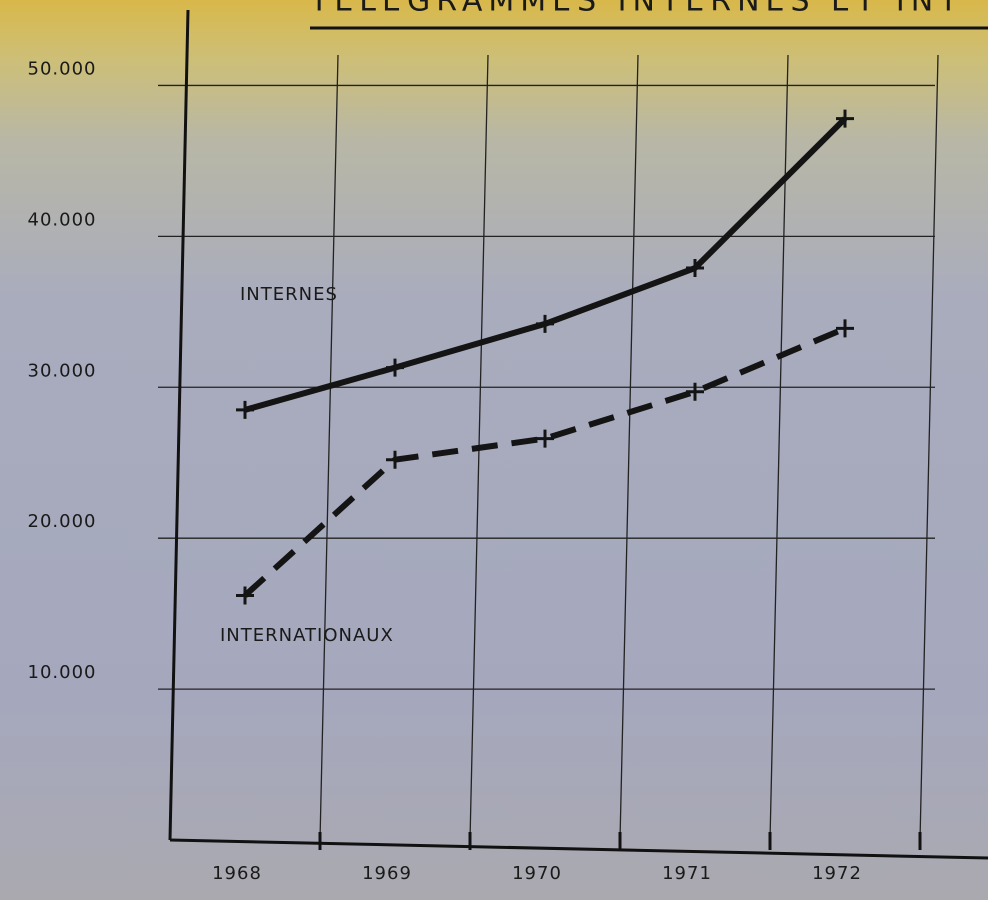 The width and height of the screenshot is (988, 900). What do you see at coordinates (636, 9) in the screenshot?
I see `chart-title: TÉLÉGRAMMES INTERNES ET INT` at bounding box center [636, 9].